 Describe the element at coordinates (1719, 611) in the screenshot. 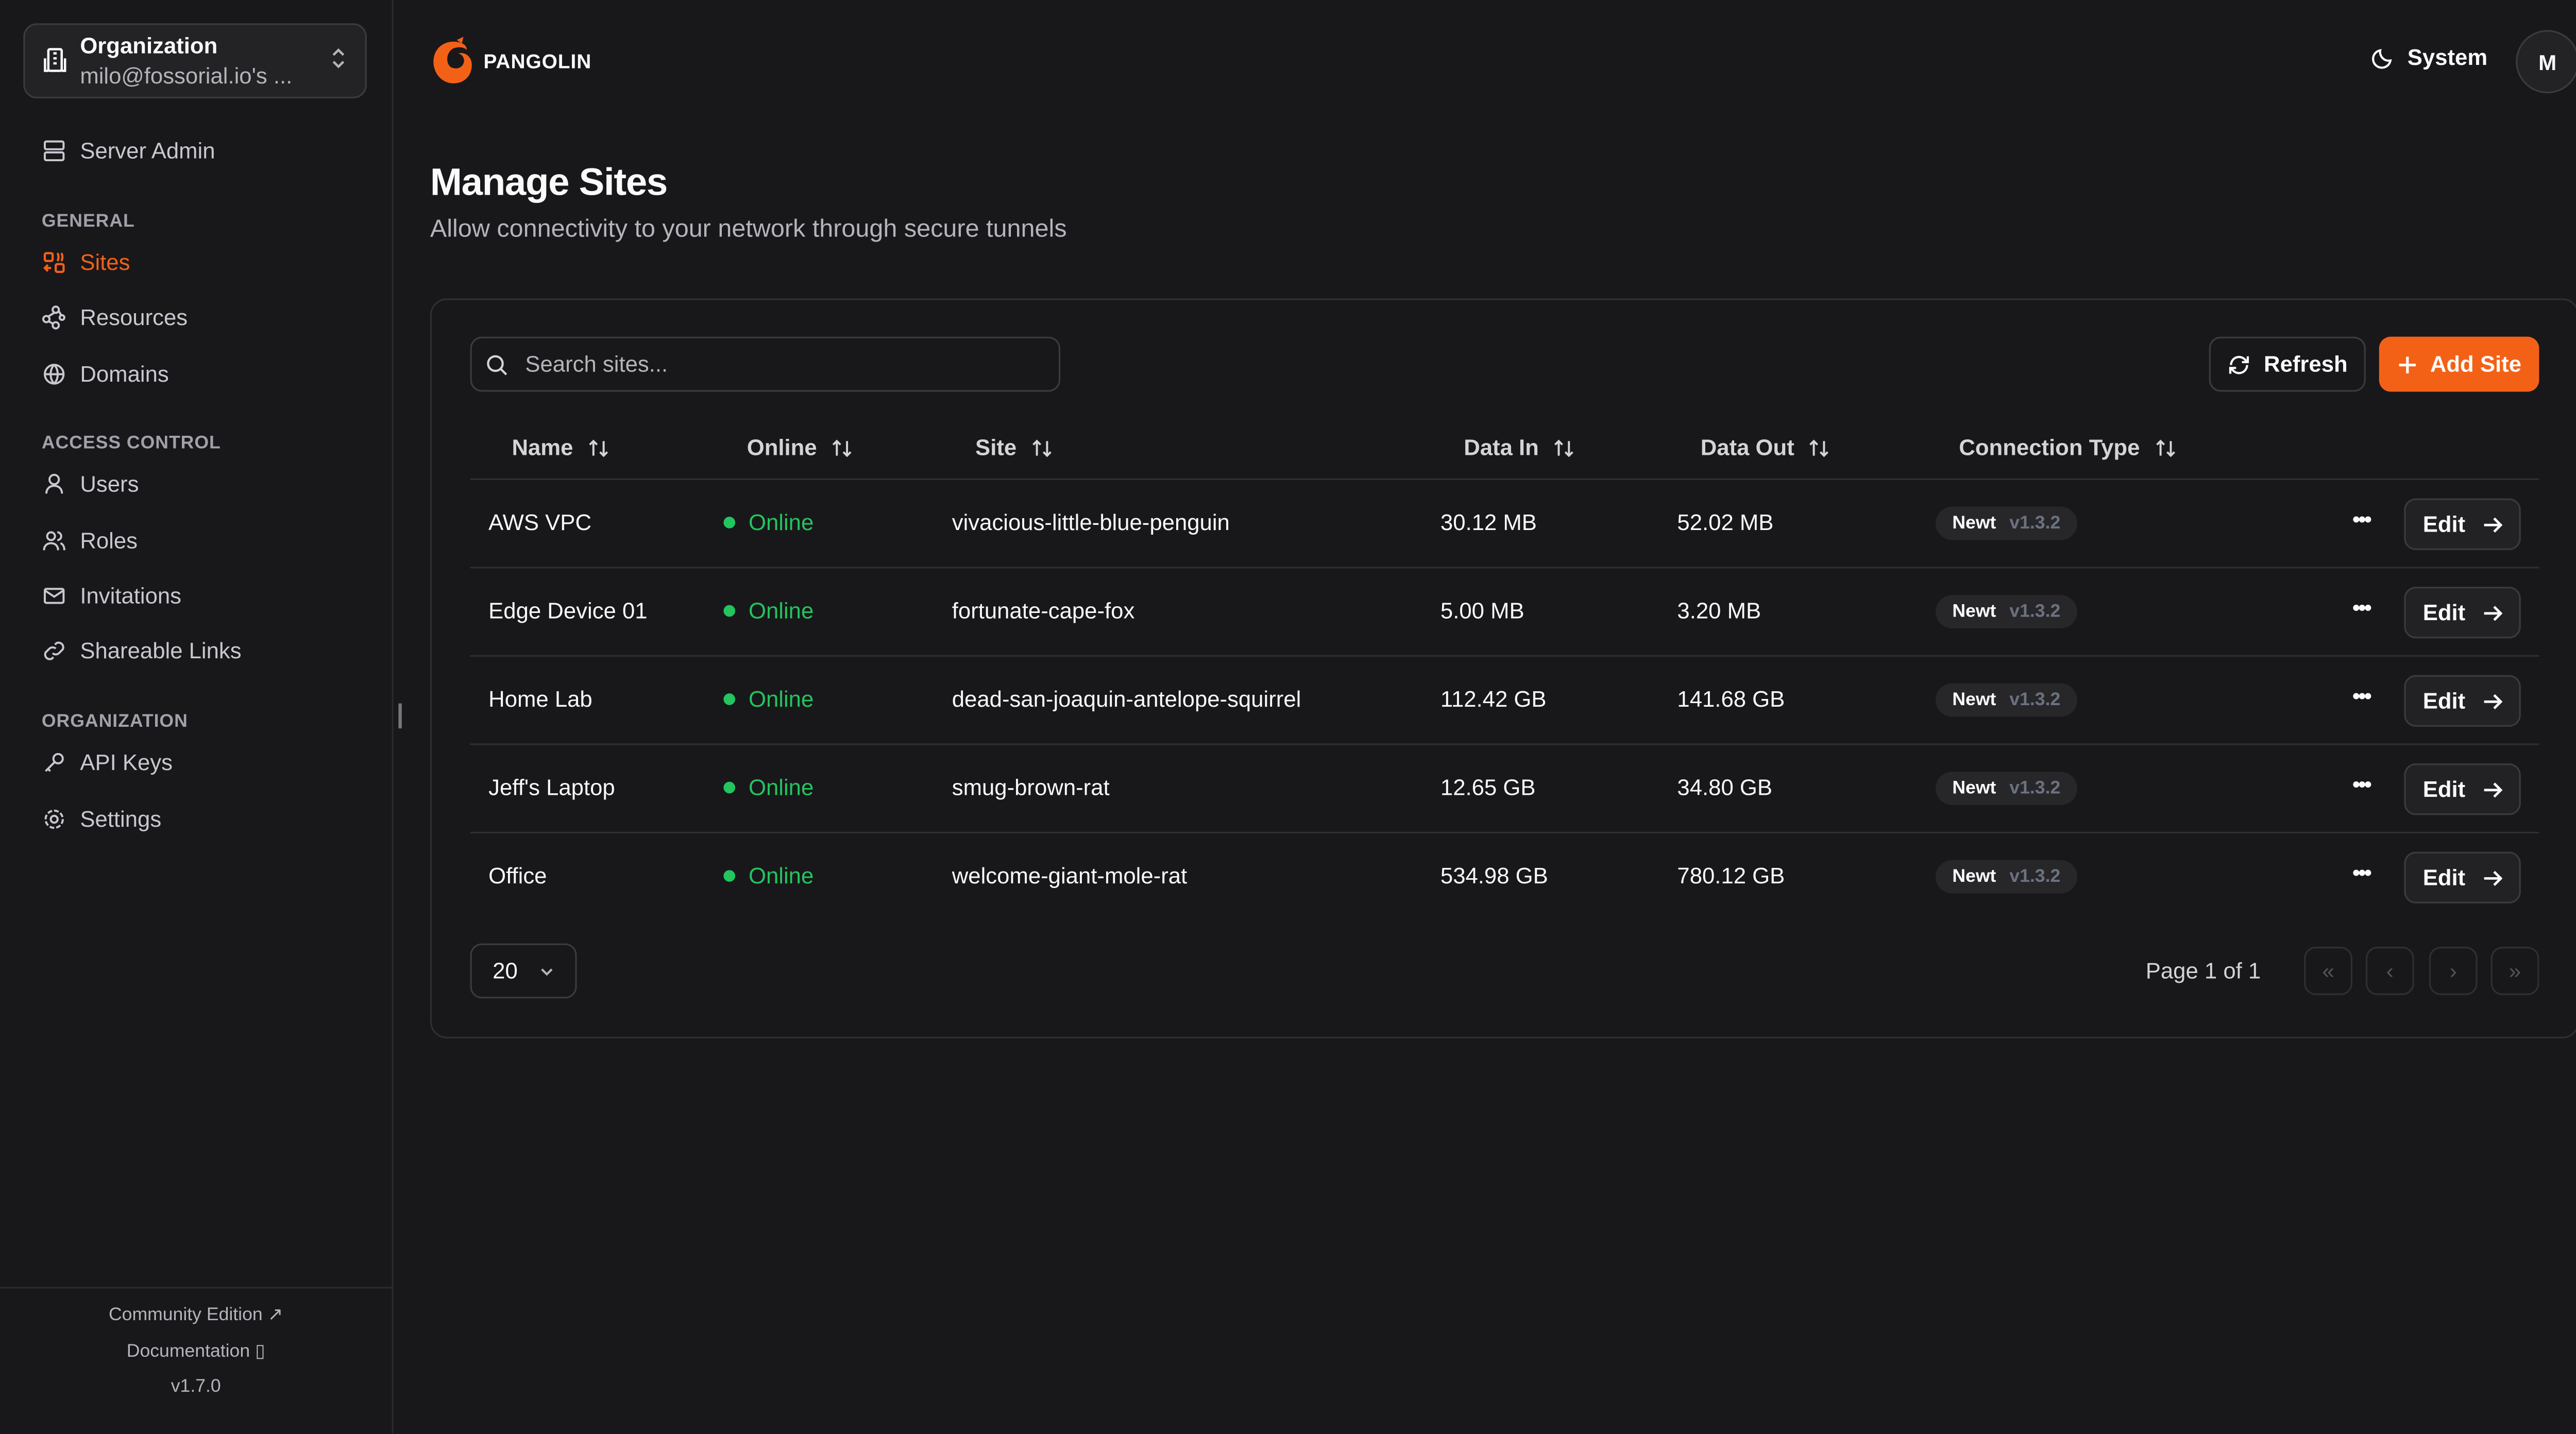

I see `data-out: 3.20 MB` at that location.